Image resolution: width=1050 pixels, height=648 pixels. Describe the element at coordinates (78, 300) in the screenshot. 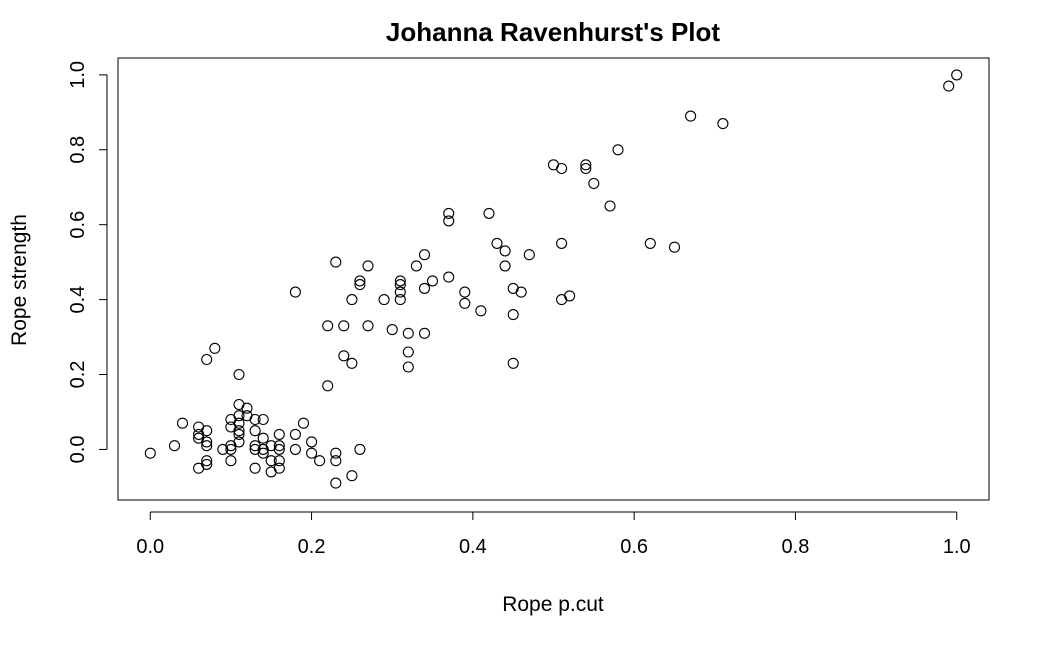

I see `y-tick-label: 0.4` at that location.